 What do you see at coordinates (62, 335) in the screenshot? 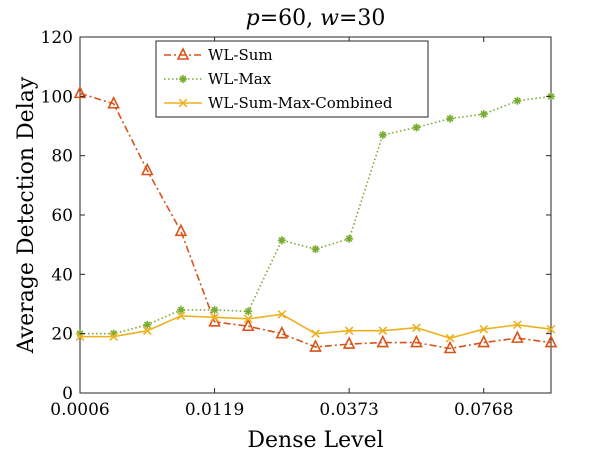
I see `y-tick-label: 20` at bounding box center [62, 335].